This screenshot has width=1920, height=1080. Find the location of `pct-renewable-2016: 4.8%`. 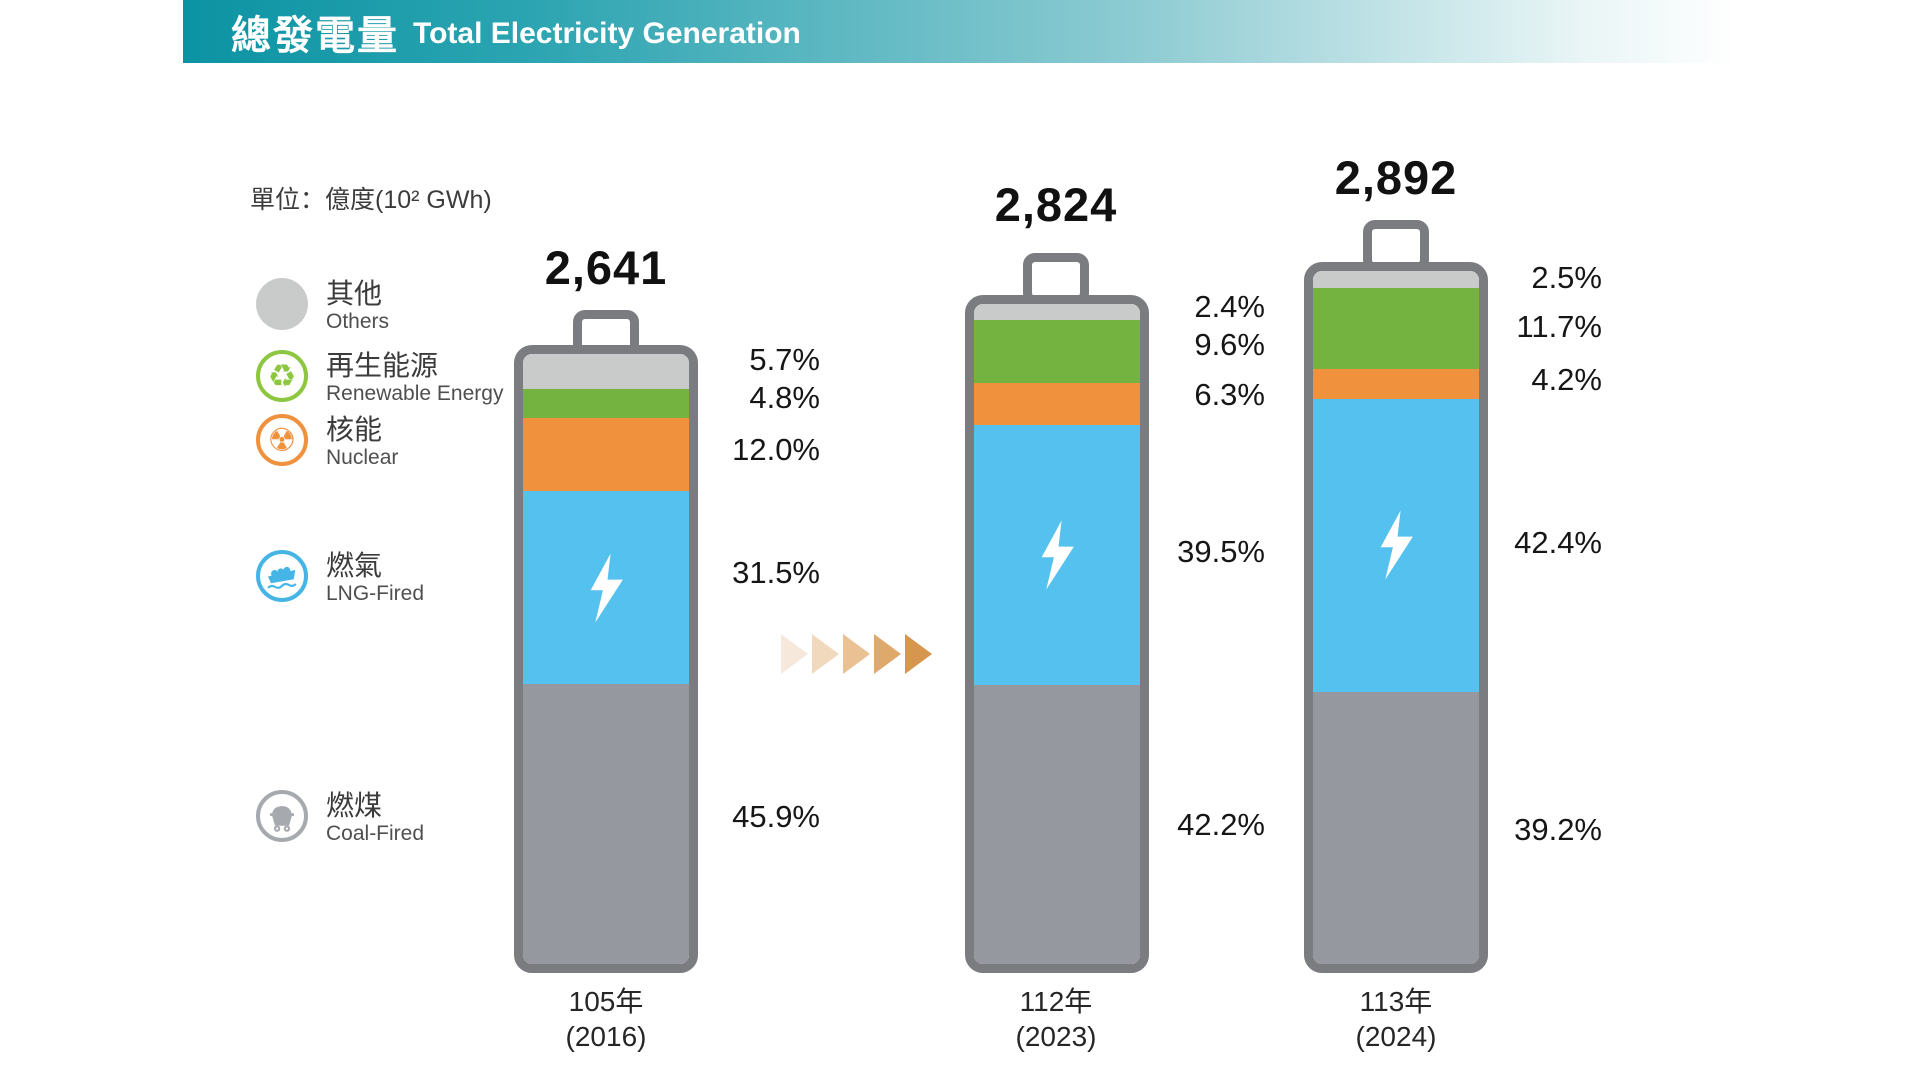

pct-renewable-2016: 4.8% is located at coordinates (784, 397).